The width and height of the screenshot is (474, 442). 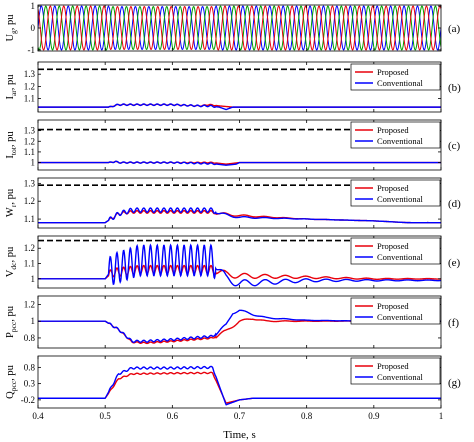 I want to click on panel-tag: (b), so click(x=454, y=88).